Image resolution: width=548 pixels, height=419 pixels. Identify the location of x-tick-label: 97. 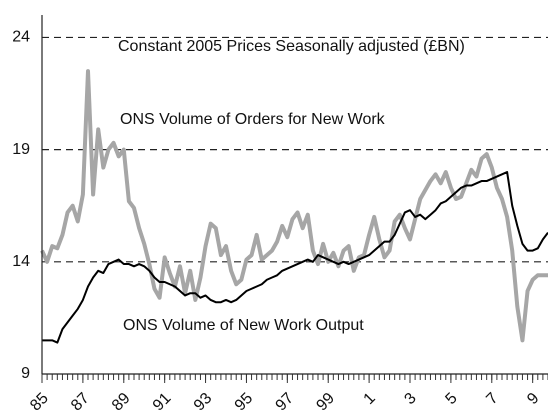
(285, 402).